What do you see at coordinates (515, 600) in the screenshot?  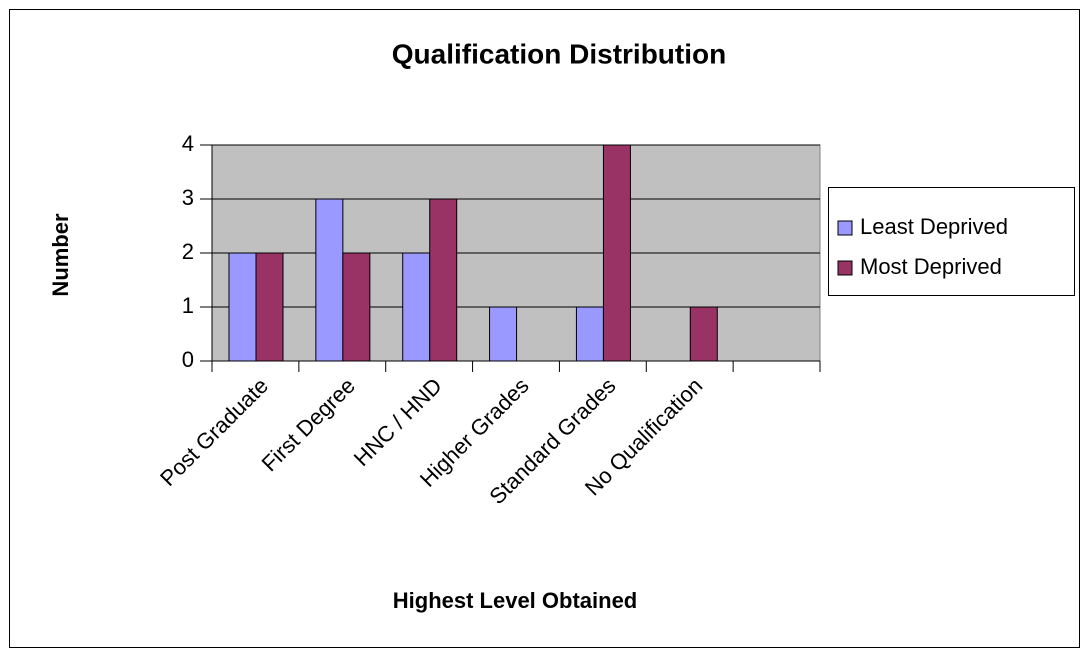 I see `x-axis-title: Highest Level Obtained` at bounding box center [515, 600].